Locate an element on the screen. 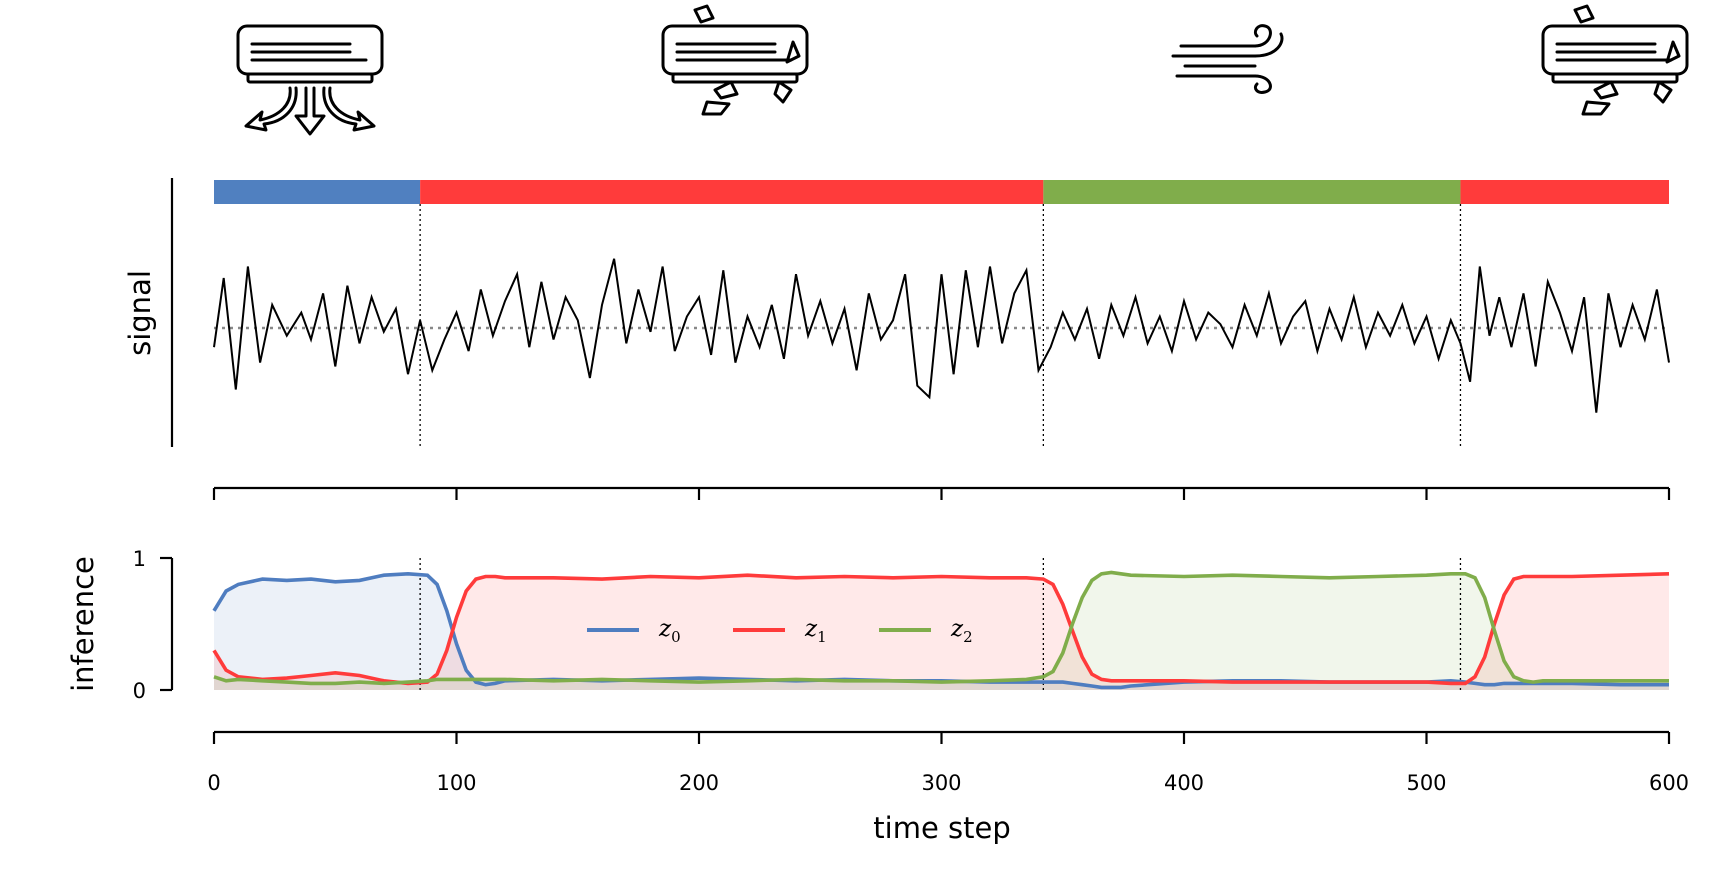 The width and height of the screenshot is (1728, 885). wind-icon is located at coordinates (1227, 59).